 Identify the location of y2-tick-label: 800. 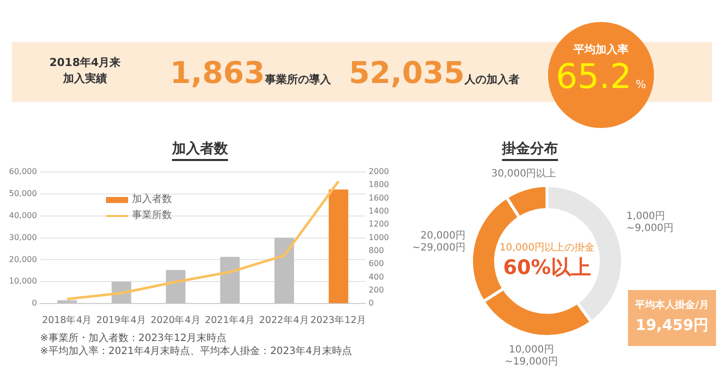
(376, 251).